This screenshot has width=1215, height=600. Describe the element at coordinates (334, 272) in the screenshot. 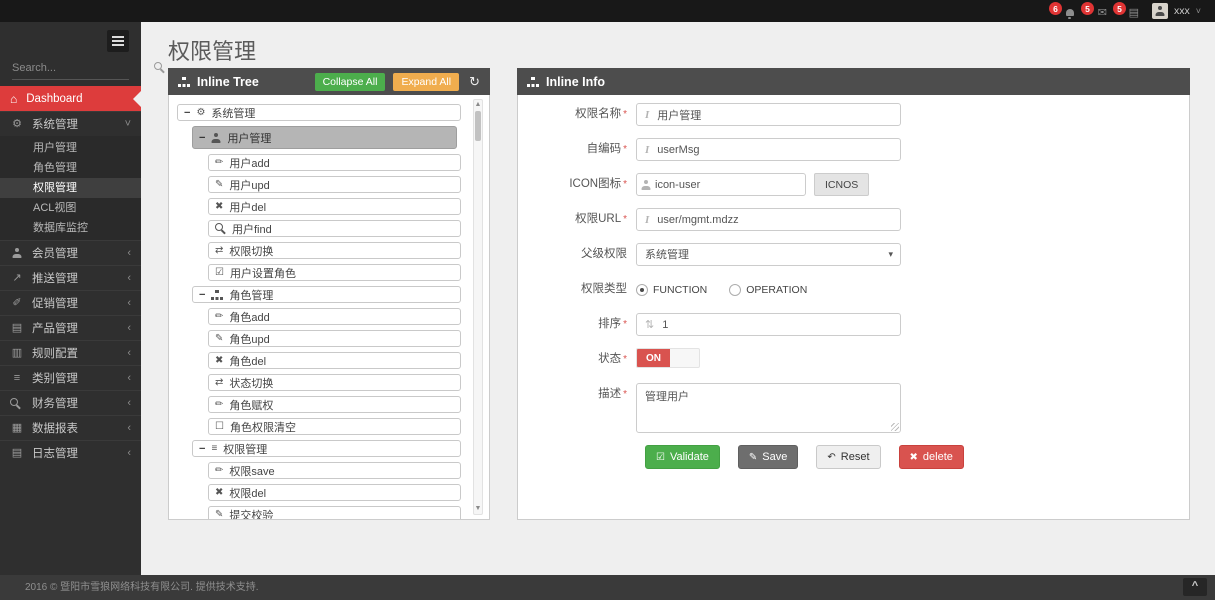

I see `tree-node-用户设置角色: ☑ 用户设置角色` at that location.